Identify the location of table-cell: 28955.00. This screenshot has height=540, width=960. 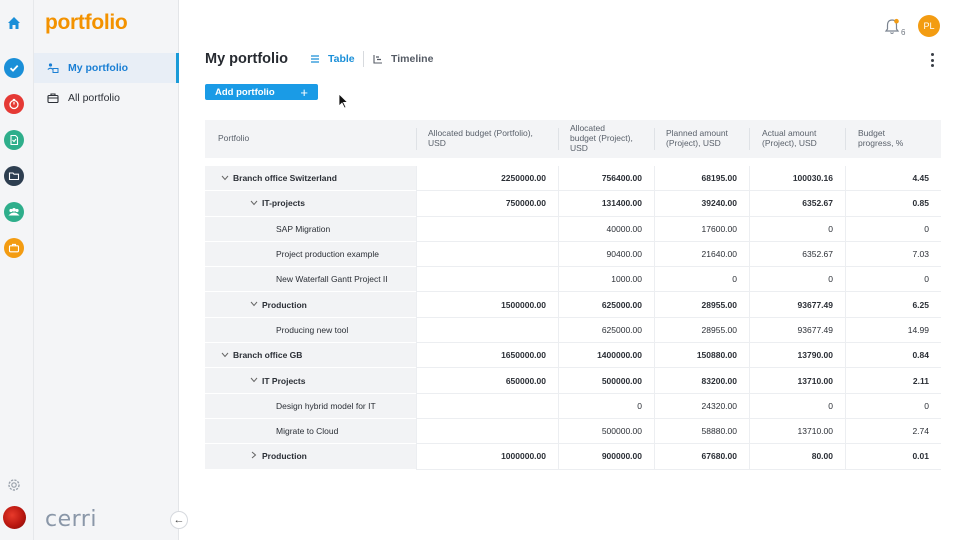
(701, 330).